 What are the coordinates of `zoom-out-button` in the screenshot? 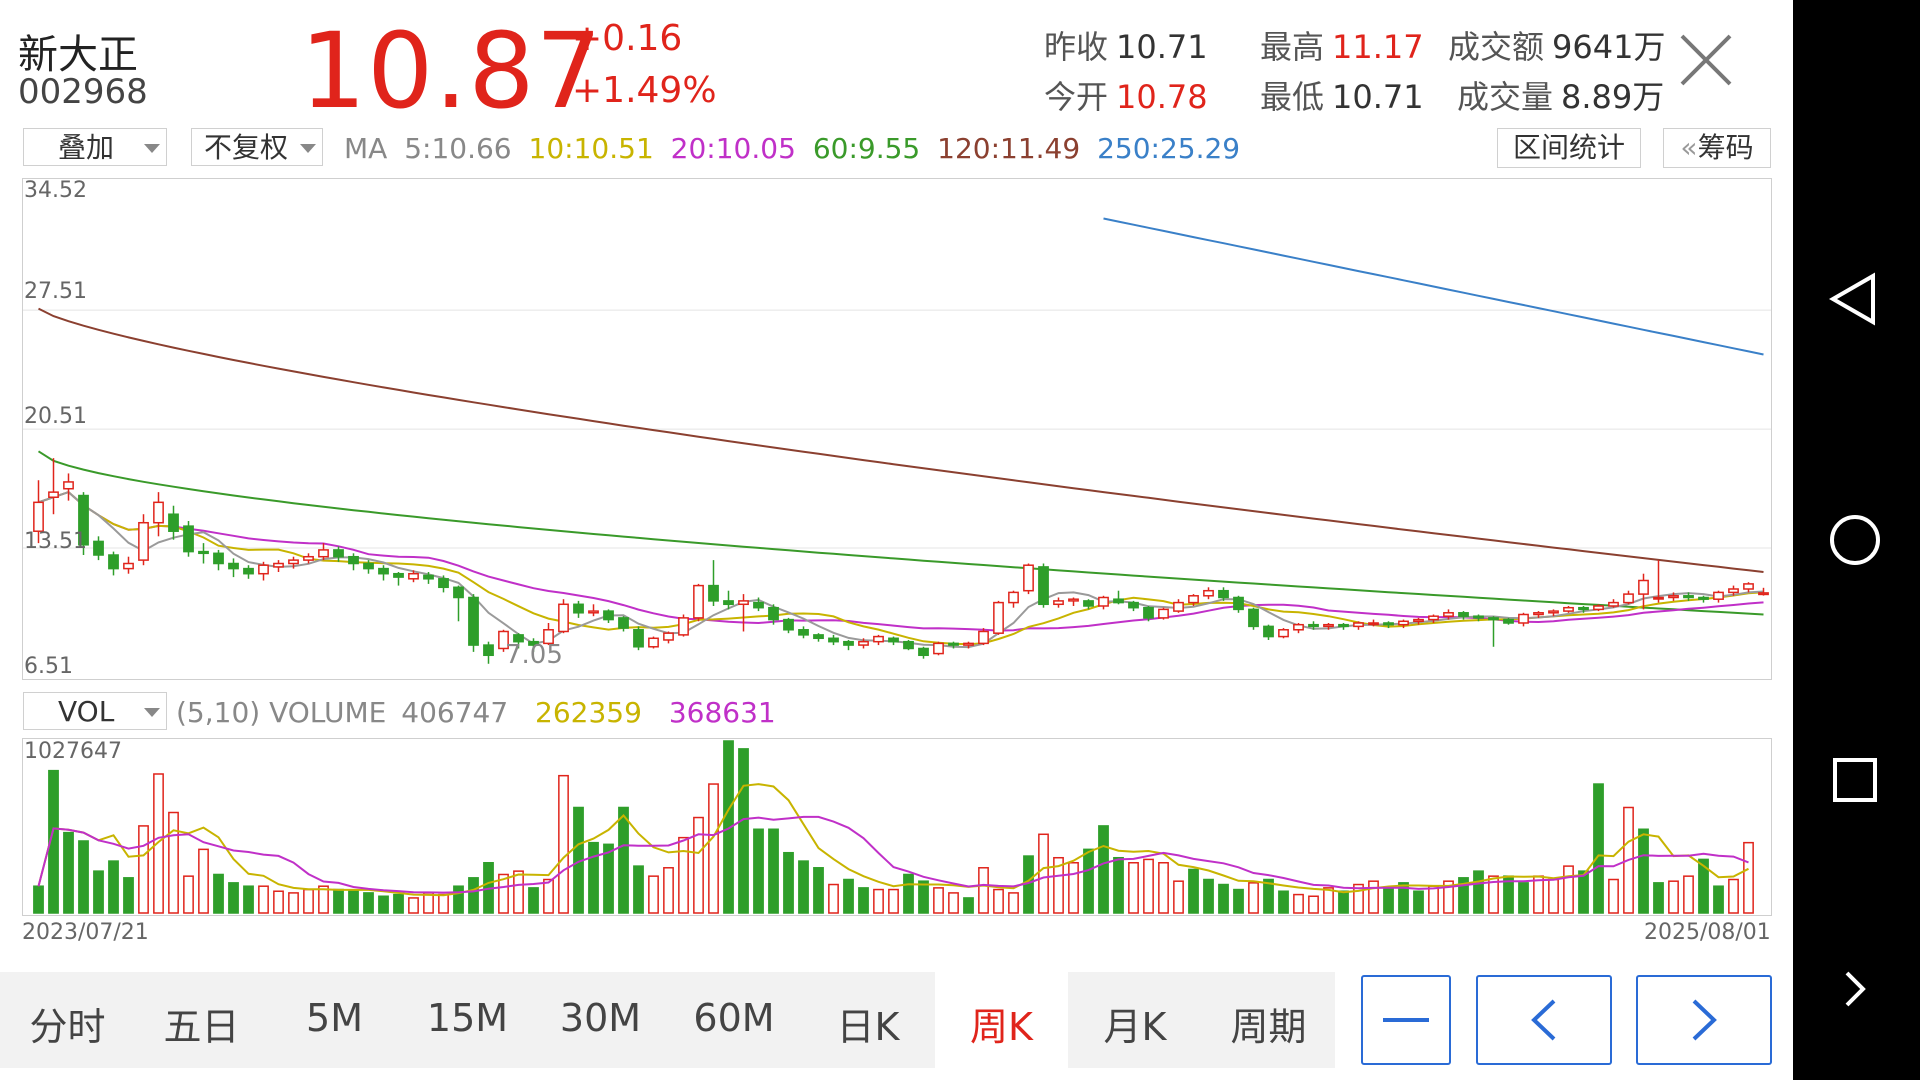 It's located at (1406, 1020).